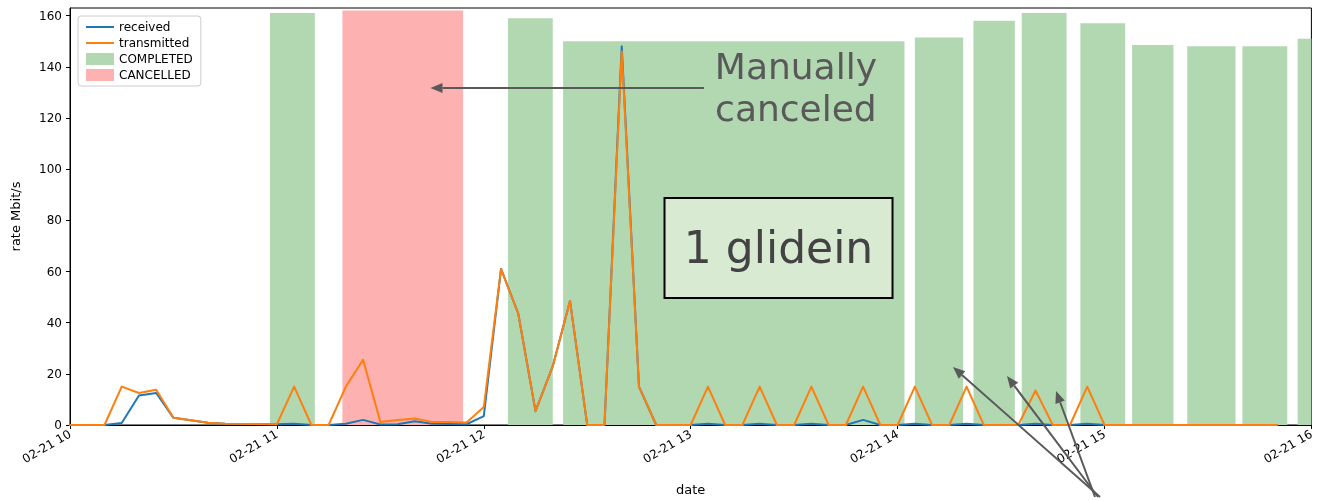 This screenshot has width=1317, height=501. I want to click on legend-label: CANCELLED, so click(155, 75).